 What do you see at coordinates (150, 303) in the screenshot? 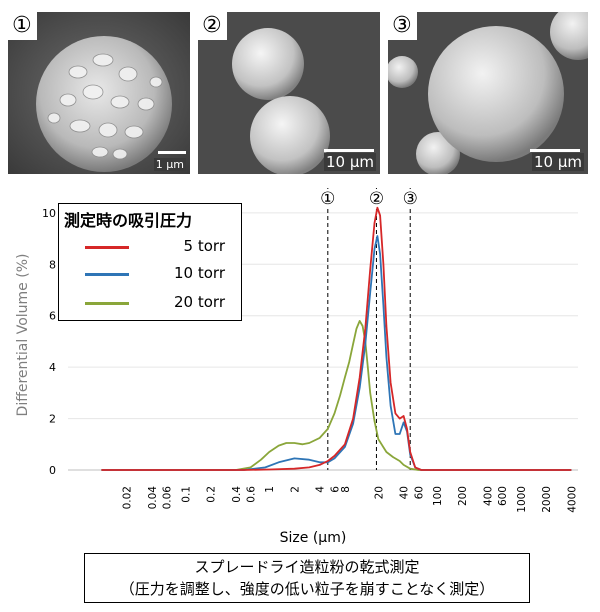
I see `legend-item-20-torr: 20 torr` at bounding box center [150, 303].